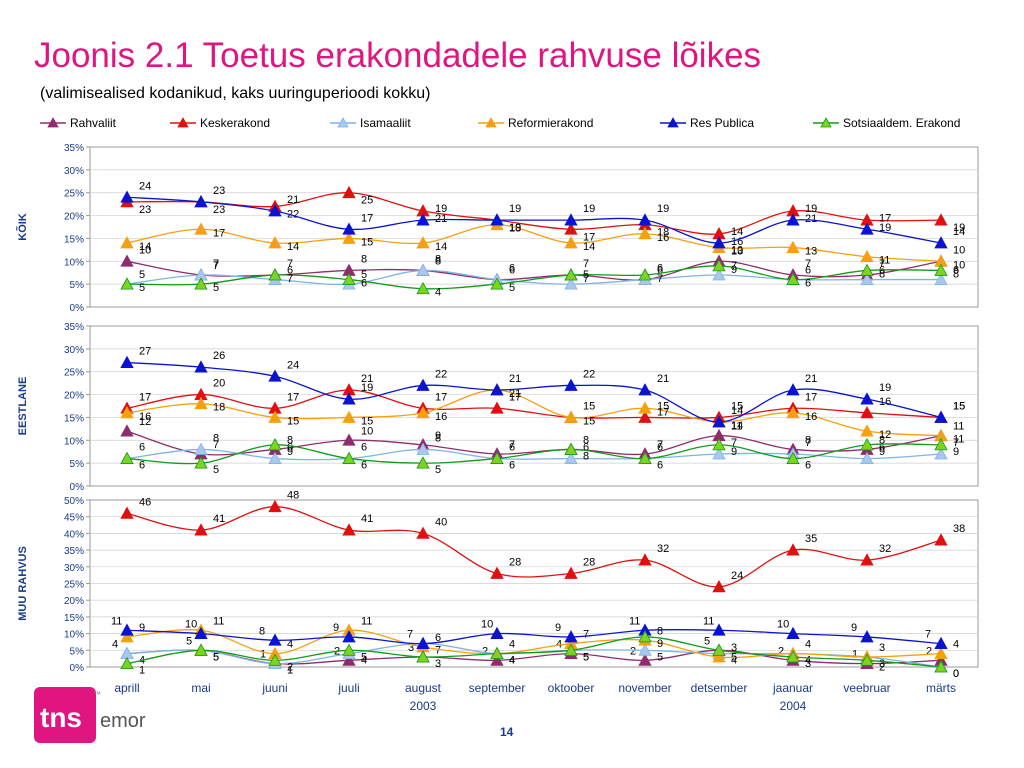  Describe the element at coordinates (808, 443) in the screenshot. I see `data-label-1-2-9: 7` at that location.